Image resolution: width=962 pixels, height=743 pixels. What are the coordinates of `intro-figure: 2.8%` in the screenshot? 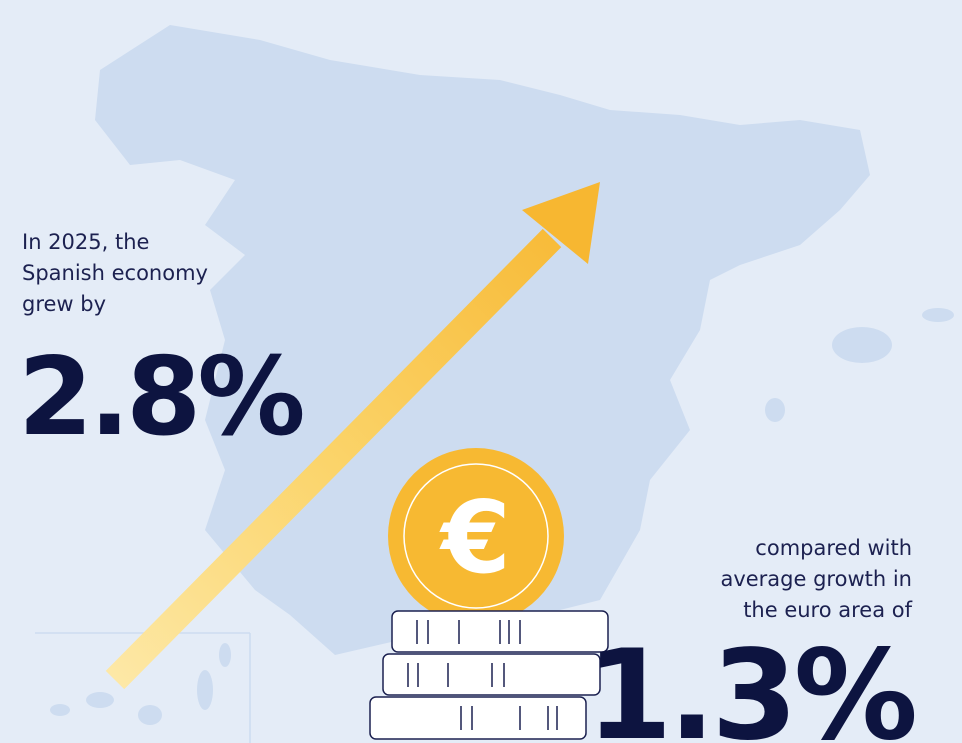 It's located at (160, 397).